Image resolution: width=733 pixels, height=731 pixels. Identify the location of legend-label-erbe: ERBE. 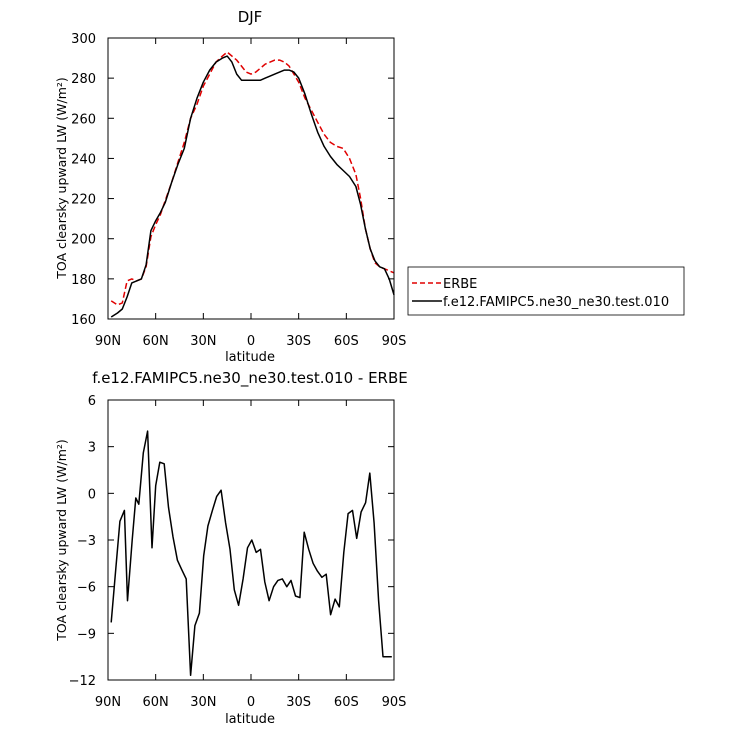
(460, 284).